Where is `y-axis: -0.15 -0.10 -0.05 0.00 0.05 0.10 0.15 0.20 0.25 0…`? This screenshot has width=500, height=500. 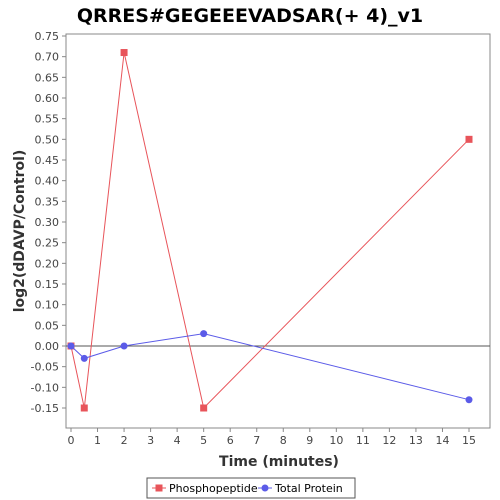
y-axis: -0.15 -0.10 -0.05 0.00 0.05 0.10 0.15 0.20 0.25 0… is located at coordinates (48, 222).